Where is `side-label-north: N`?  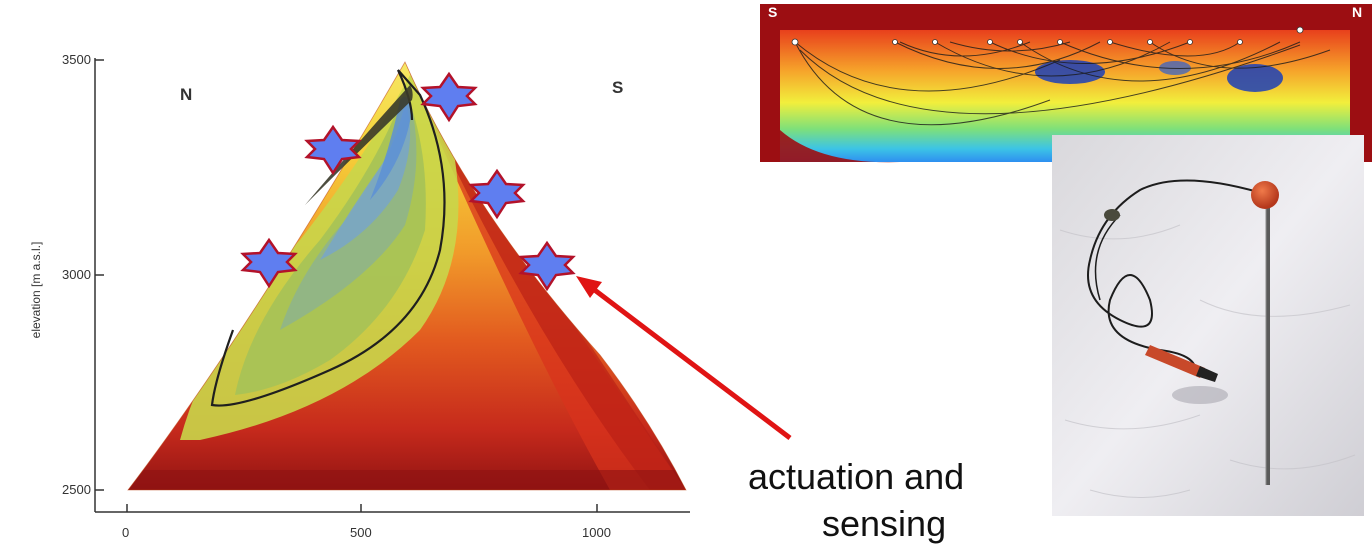
side-label-north: N is located at coordinates (186, 94).